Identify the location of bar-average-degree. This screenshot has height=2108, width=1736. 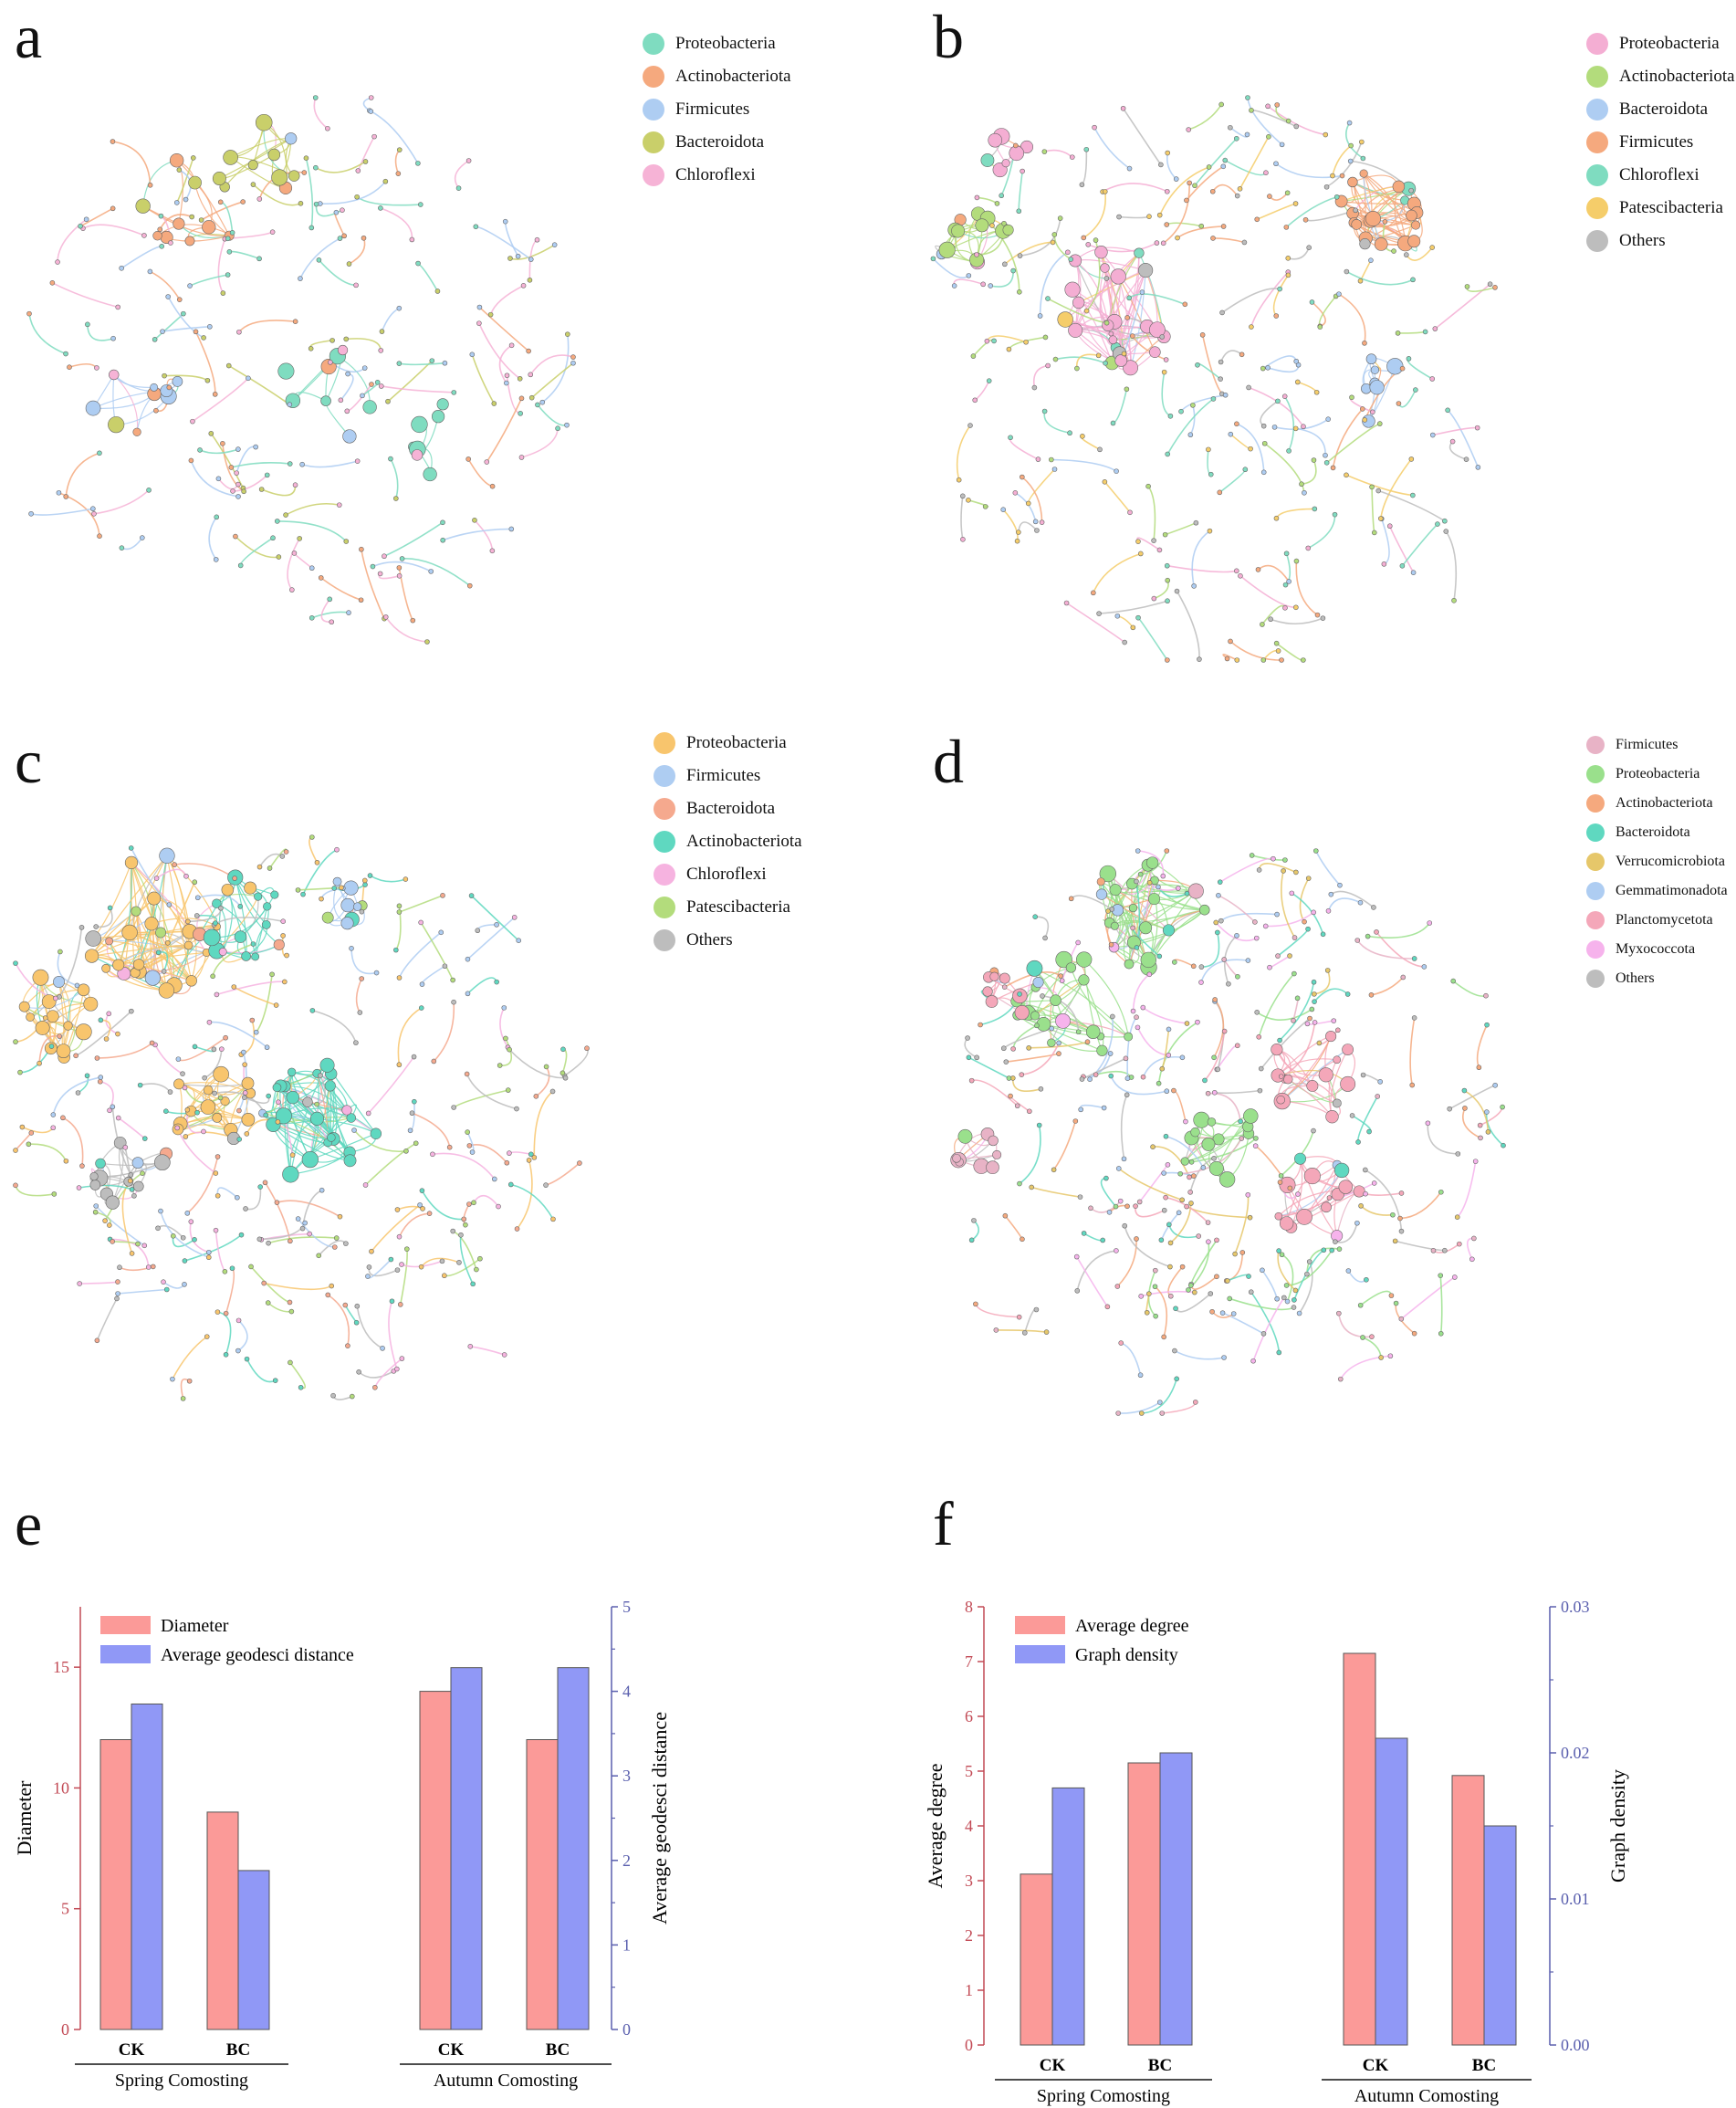
(1468, 1911).